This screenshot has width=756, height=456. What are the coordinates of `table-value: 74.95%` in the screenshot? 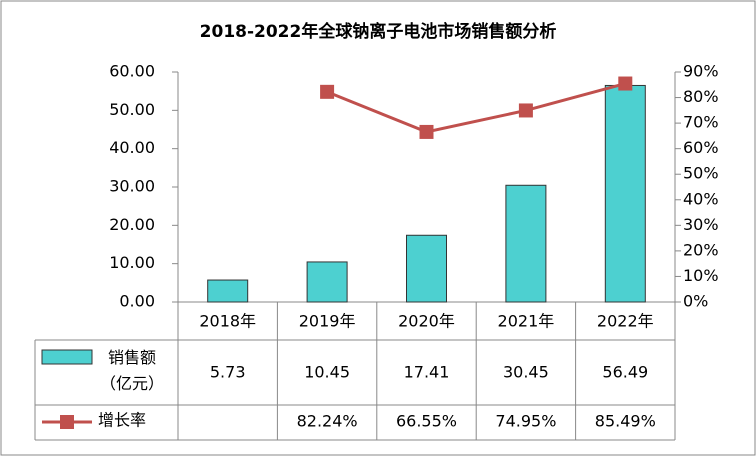 It's located at (525, 421).